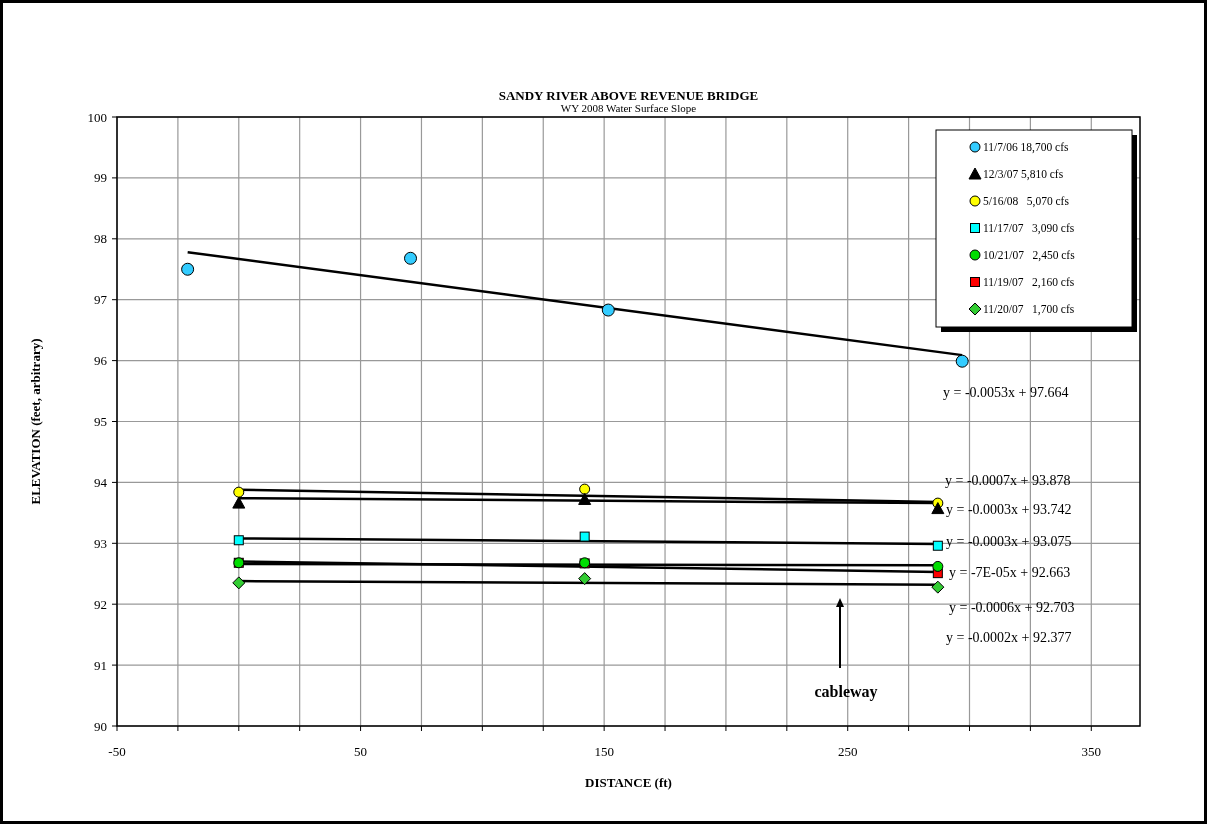  What do you see at coordinates (847, 751) in the screenshot?
I see `x-tick-label: 250` at bounding box center [847, 751].